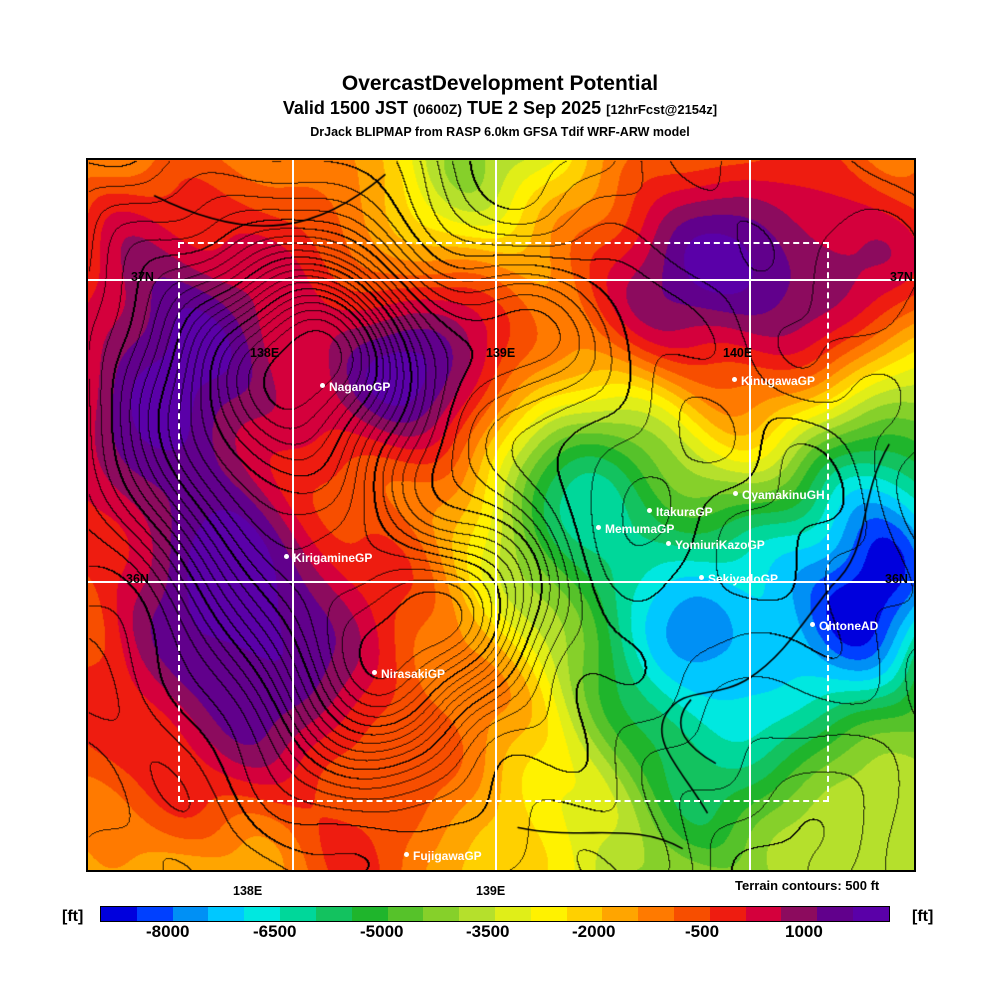  I want to click on gridline-lat-36n, so click(501, 582).